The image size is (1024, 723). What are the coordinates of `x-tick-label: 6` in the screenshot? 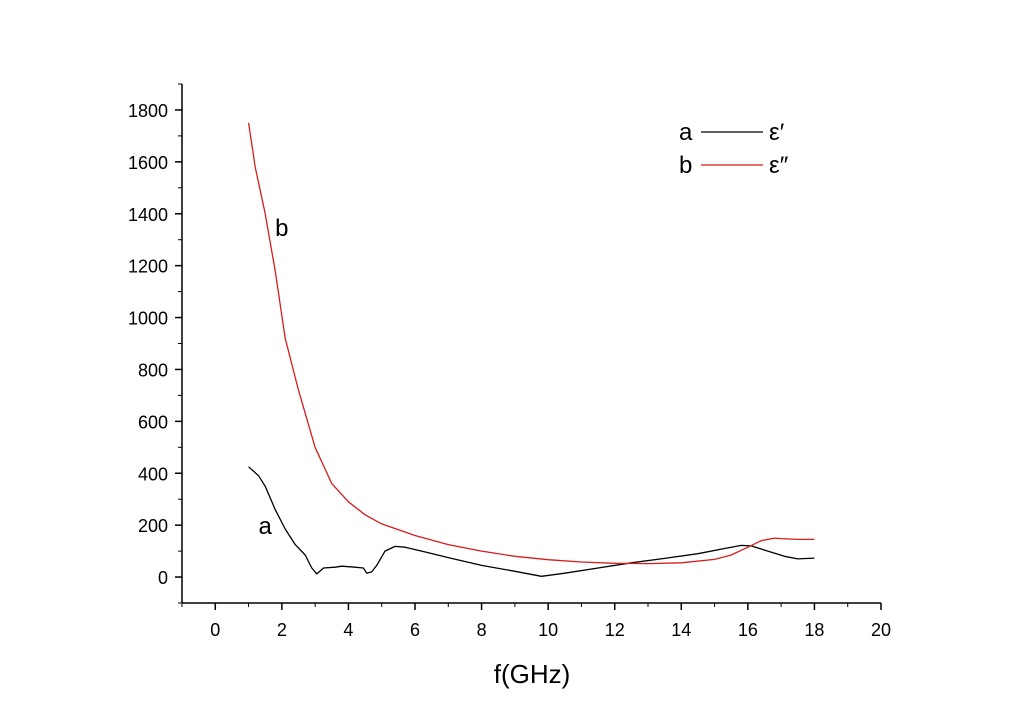 It's located at (415, 630).